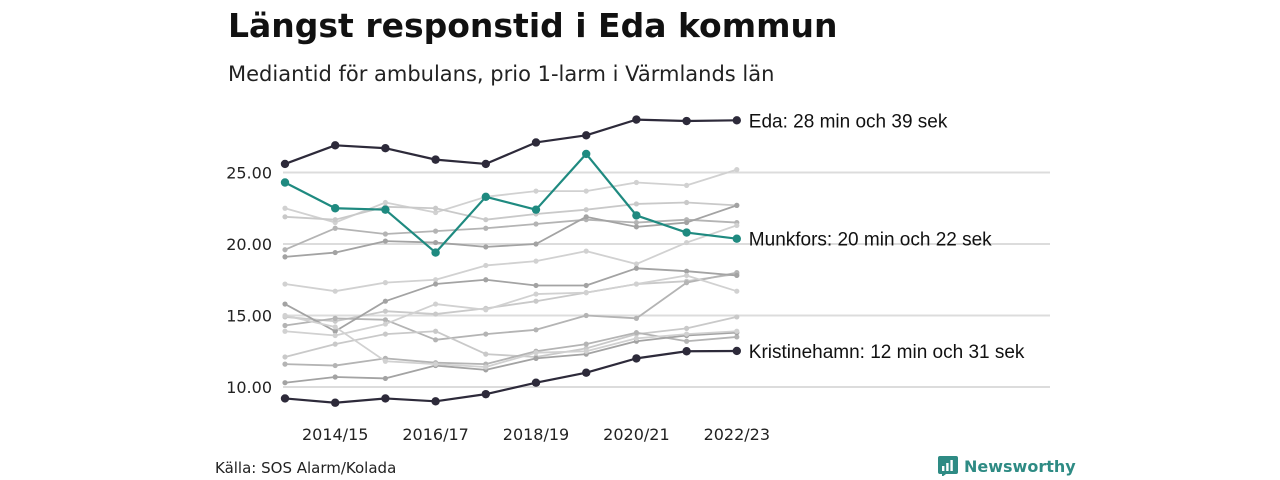 This screenshot has width=1280, height=480. What do you see at coordinates (249, 316) in the screenshot?
I see `y-tick-label: 15.00` at bounding box center [249, 316].